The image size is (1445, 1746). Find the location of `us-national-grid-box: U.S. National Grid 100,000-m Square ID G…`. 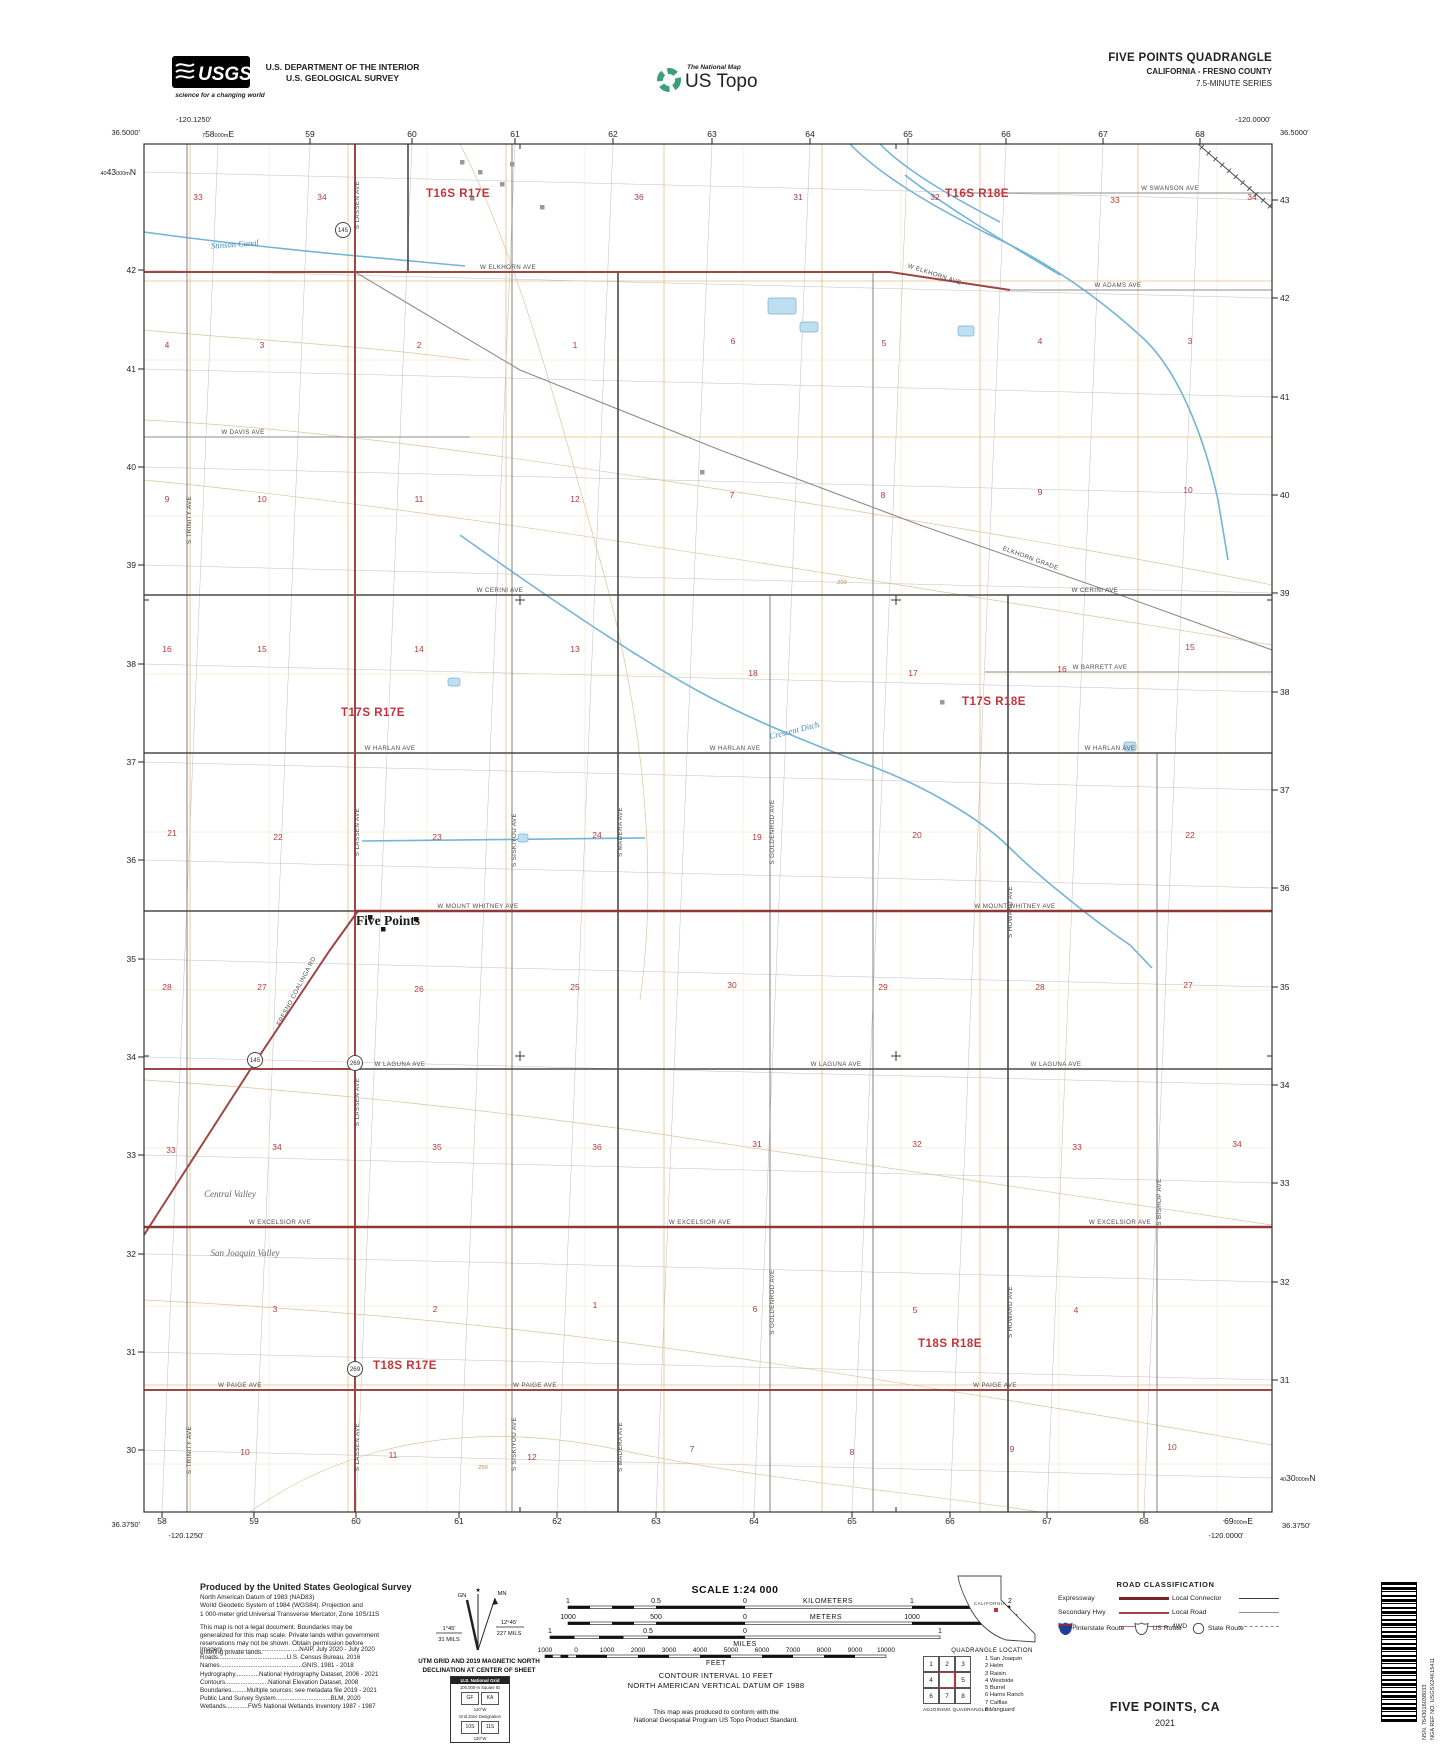

us-national-grid-box: U.S. National Grid 100,000-m Square ID G… is located at coordinates (480, 1709).